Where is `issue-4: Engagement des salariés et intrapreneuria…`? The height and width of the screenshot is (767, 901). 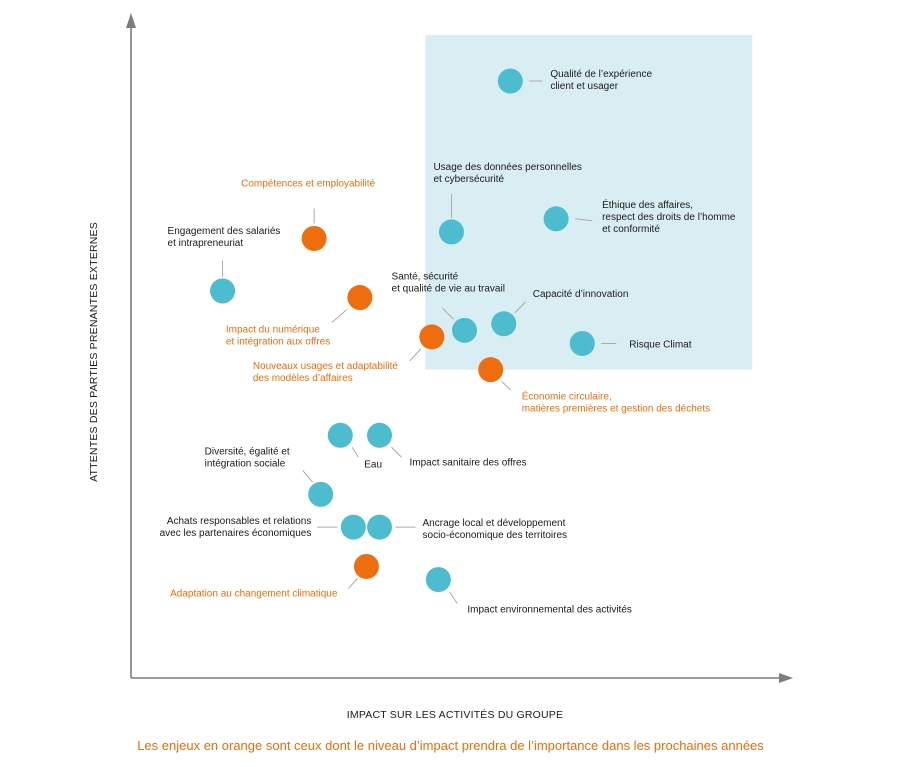
issue-4: Engagement des salariés et intrapreneuria… is located at coordinates (224, 265).